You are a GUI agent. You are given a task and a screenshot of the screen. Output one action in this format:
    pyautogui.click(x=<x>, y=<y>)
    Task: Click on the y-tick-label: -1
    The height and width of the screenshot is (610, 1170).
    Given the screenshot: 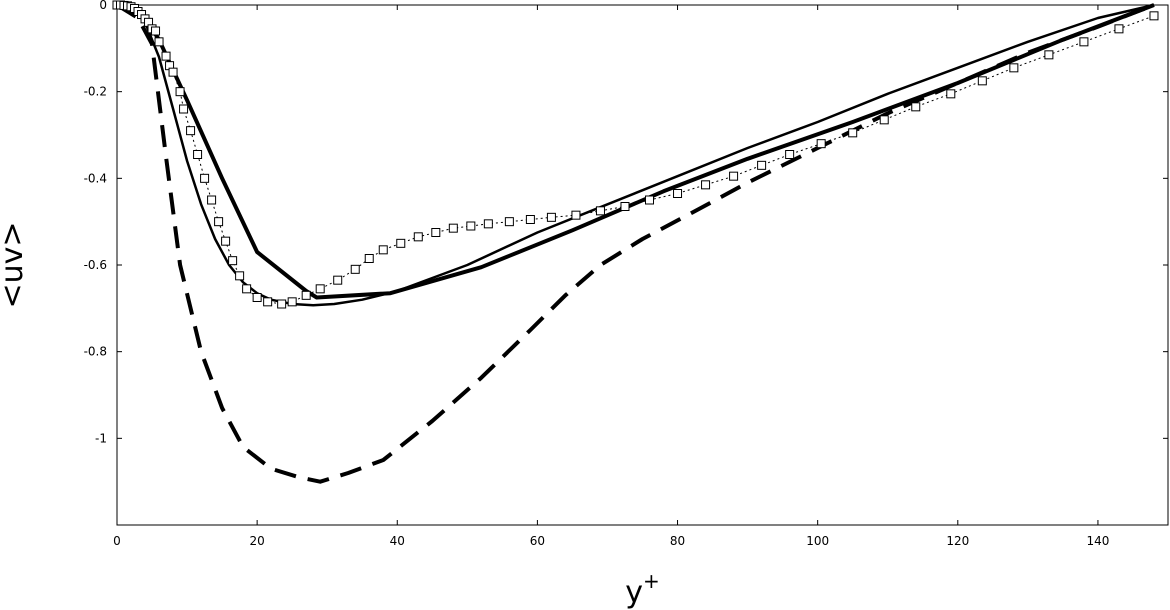 What is the action you would take?
    pyautogui.click(x=101, y=438)
    